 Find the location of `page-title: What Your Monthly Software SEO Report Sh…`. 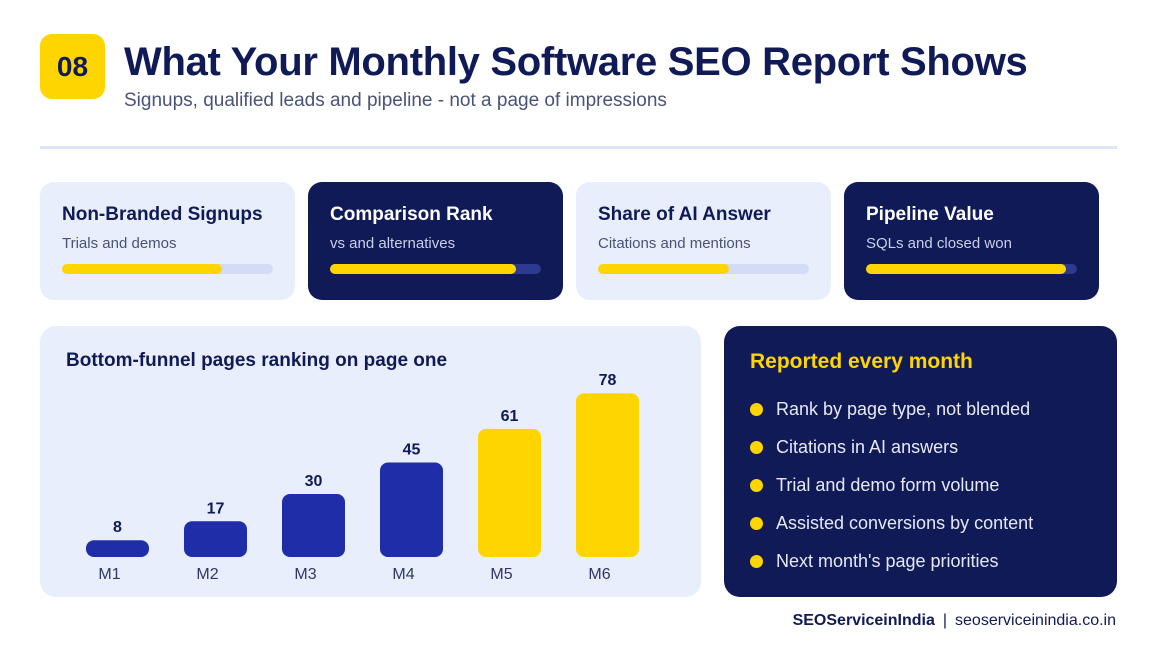

page-title: What Your Monthly Software SEO Report Sh… is located at coordinates (576, 62).